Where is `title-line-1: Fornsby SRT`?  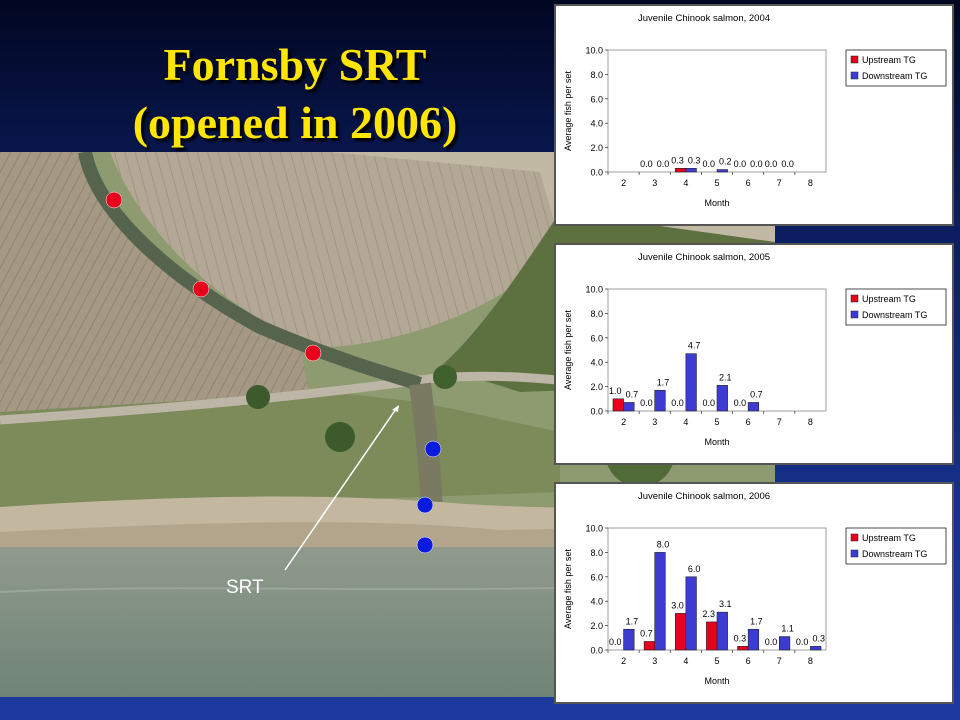 title-line-1: Fornsby SRT is located at coordinates (295, 64).